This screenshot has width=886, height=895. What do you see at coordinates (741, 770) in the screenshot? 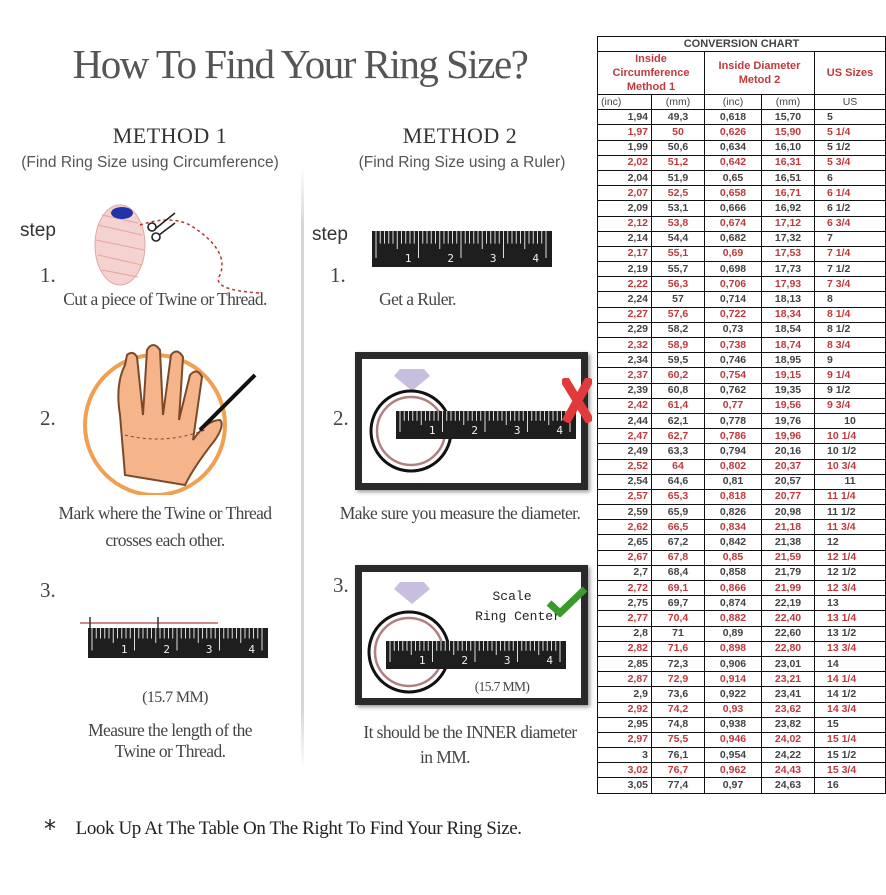
I see `table-row: 3,02 76,7 0,962 24,43 15 3/4` at bounding box center [741, 770].